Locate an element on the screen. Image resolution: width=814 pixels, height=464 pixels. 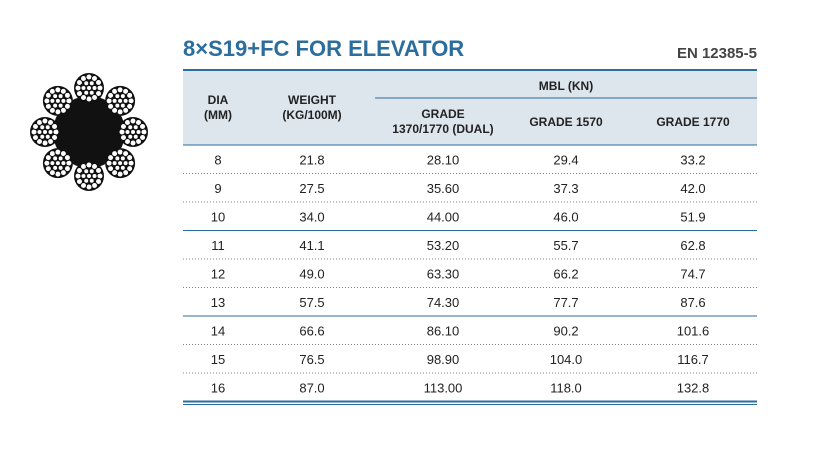
cell: 63.30 is located at coordinates (443, 273).